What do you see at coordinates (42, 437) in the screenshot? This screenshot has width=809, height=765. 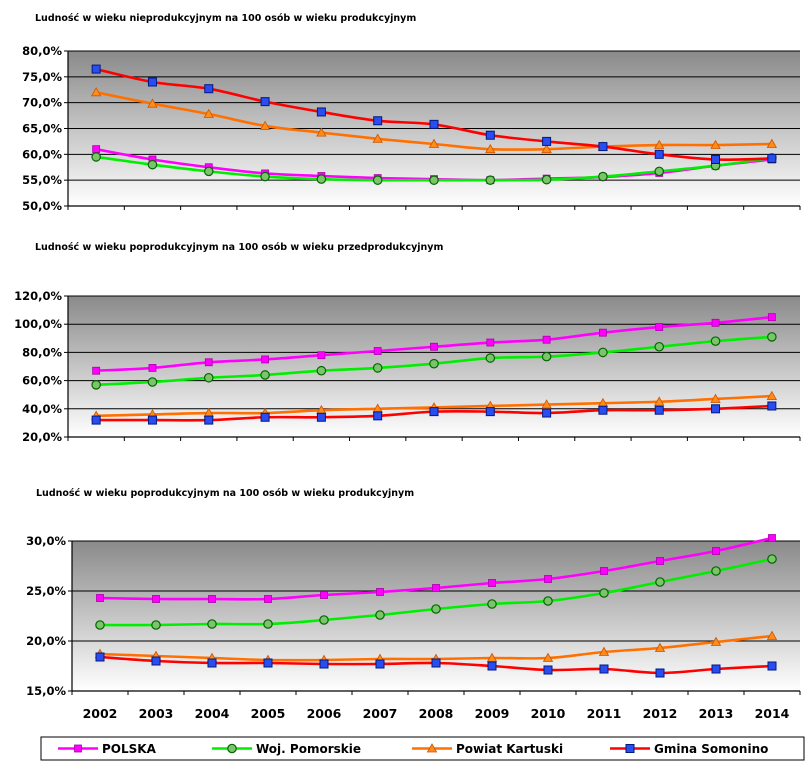 I see `y-tick-label: 20,0%` at bounding box center [42, 437].